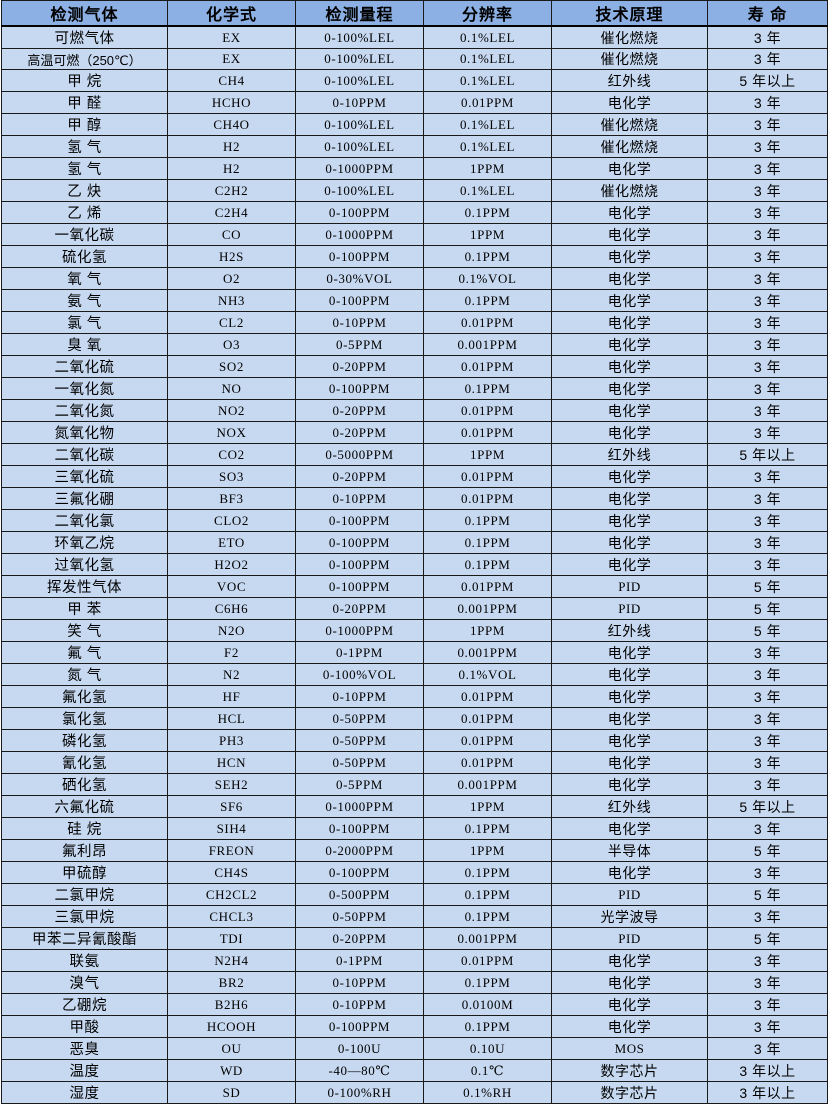 The height and width of the screenshot is (1104, 831). I want to click on cell-formula: EX, so click(231, 59).